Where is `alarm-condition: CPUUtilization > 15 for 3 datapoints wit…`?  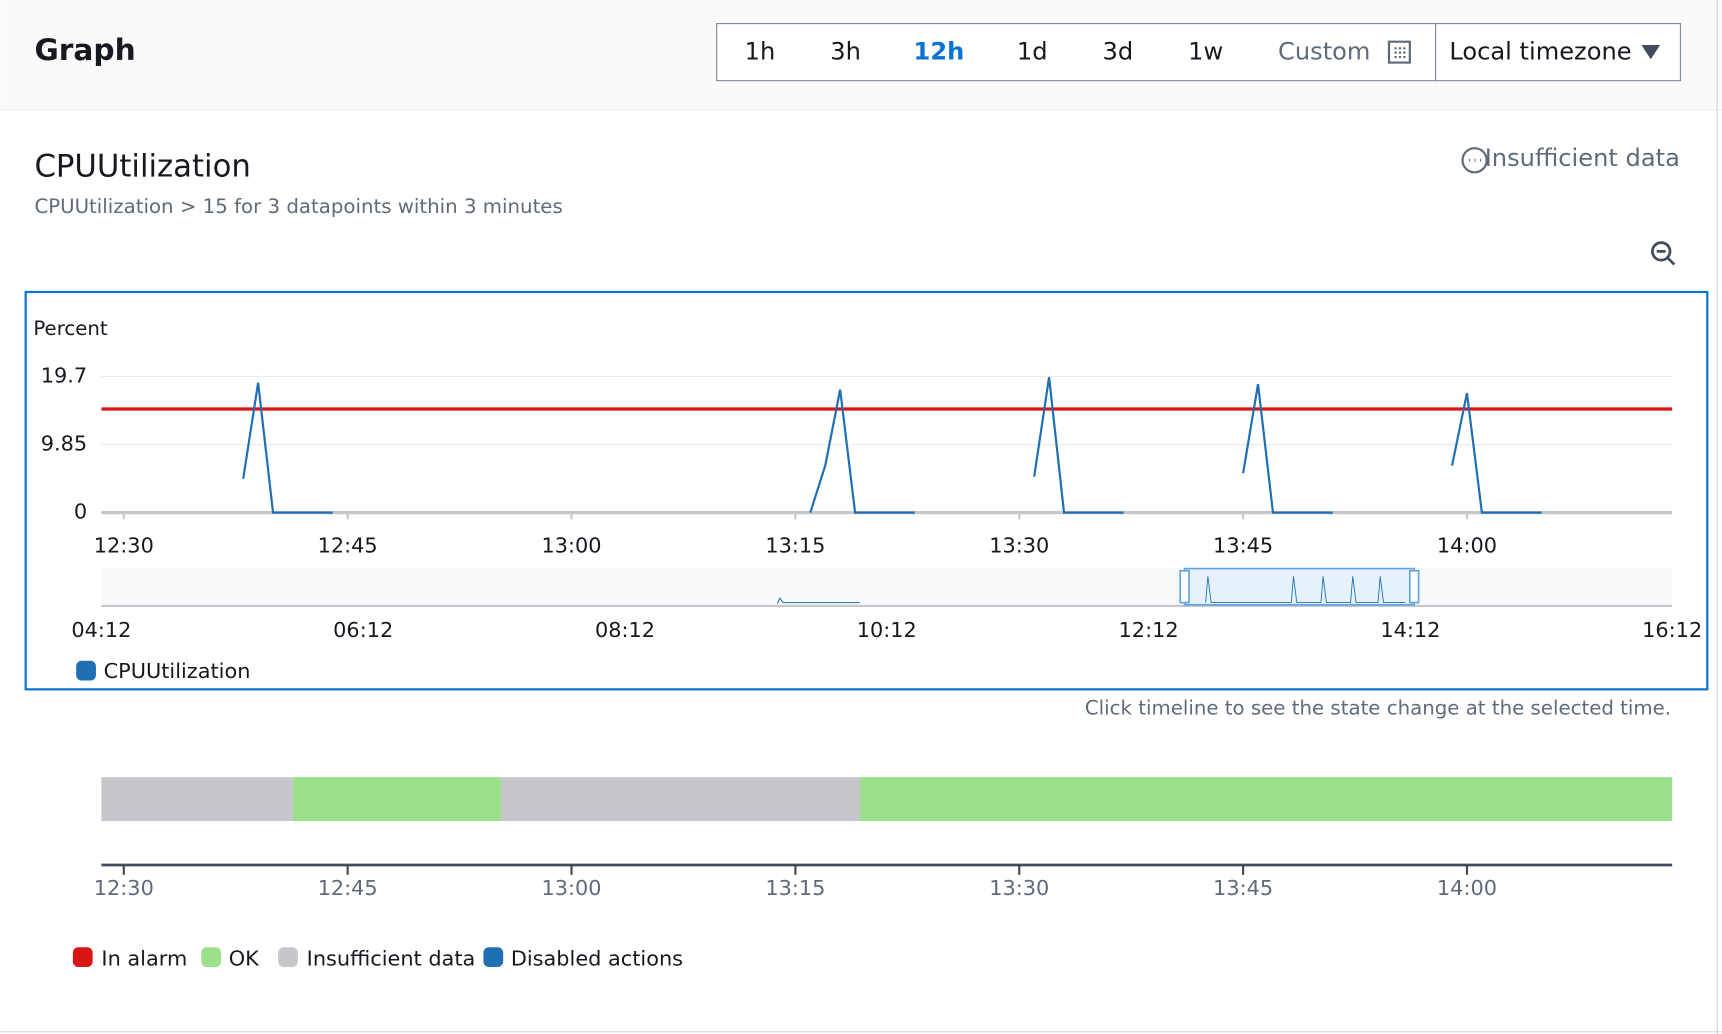 alarm-condition: CPUUtilization > 15 for 3 datapoints wit… is located at coordinates (298, 206).